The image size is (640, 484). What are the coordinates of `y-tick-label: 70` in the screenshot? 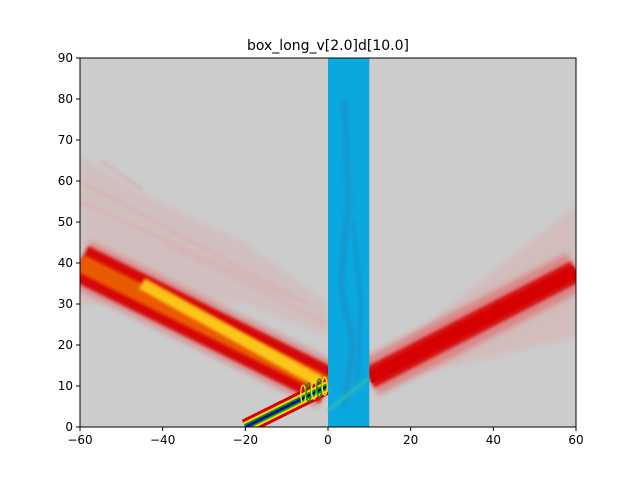 It's located at (65, 140).